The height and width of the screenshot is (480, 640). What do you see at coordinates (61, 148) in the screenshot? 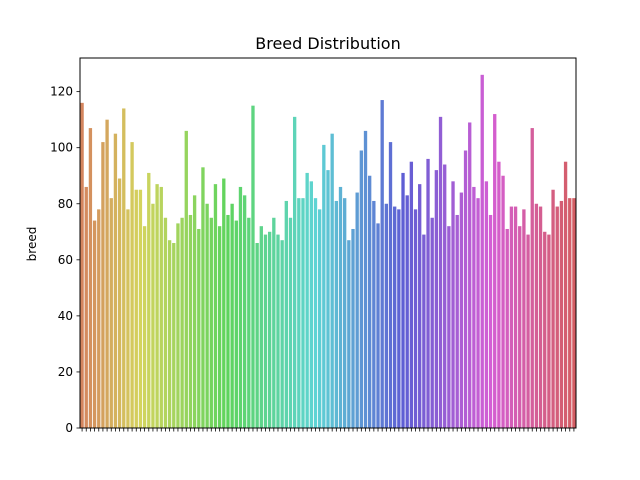
I see `y-tick-label: 100` at bounding box center [61, 148].